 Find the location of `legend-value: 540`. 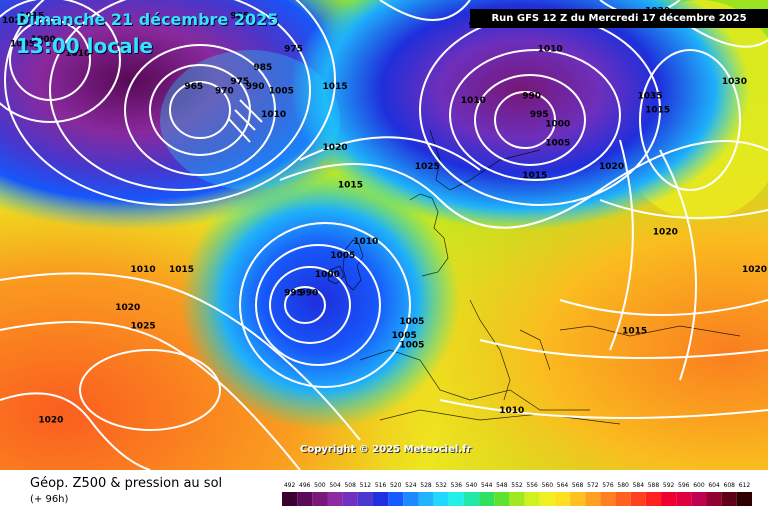

legend-value: 540 is located at coordinates (472, 485).